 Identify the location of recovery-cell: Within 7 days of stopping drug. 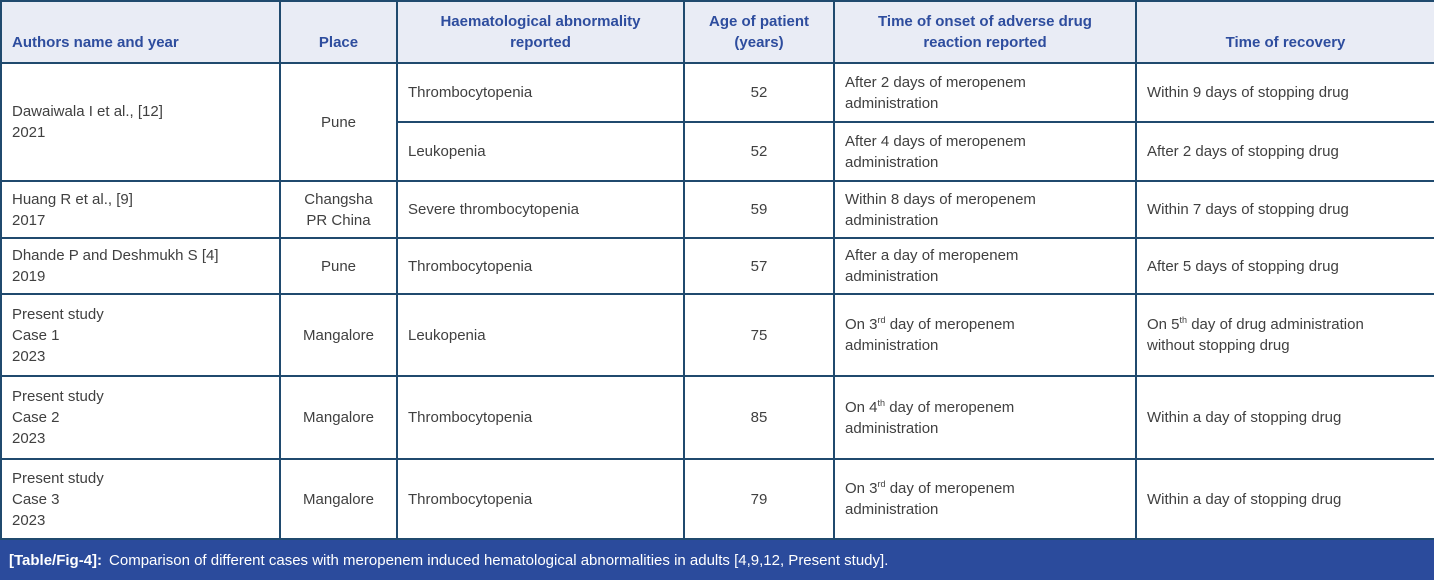
(1284, 209).